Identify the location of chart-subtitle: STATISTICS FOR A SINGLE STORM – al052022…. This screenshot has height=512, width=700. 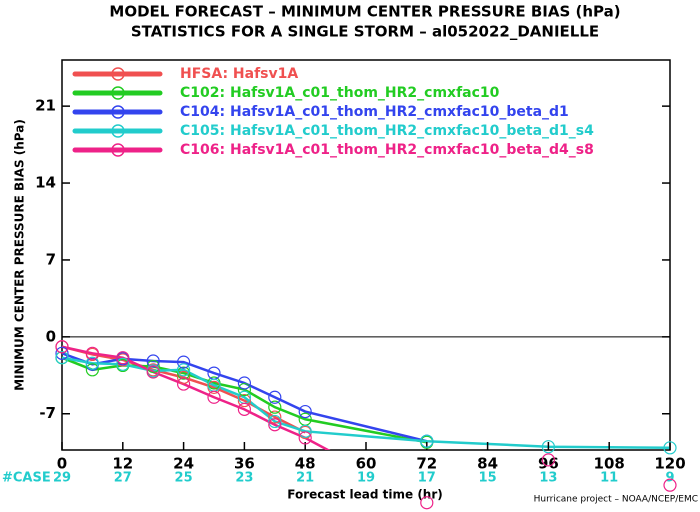
(365, 32).